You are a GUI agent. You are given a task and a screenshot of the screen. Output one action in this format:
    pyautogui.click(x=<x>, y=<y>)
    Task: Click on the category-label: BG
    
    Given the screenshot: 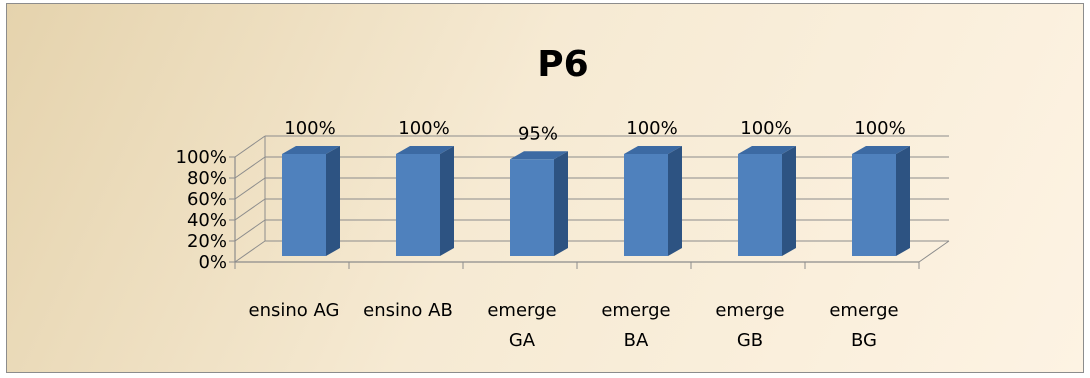 What is the action you would take?
    pyautogui.click(x=864, y=340)
    